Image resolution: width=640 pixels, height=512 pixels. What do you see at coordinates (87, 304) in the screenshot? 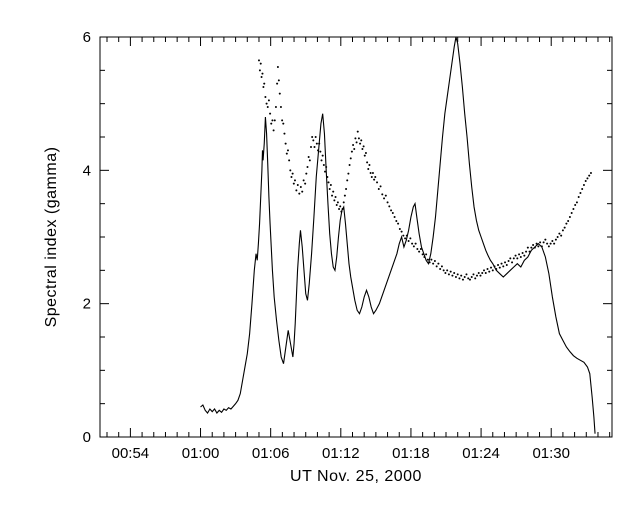
I see `y-tick-label: 2` at bounding box center [87, 304].